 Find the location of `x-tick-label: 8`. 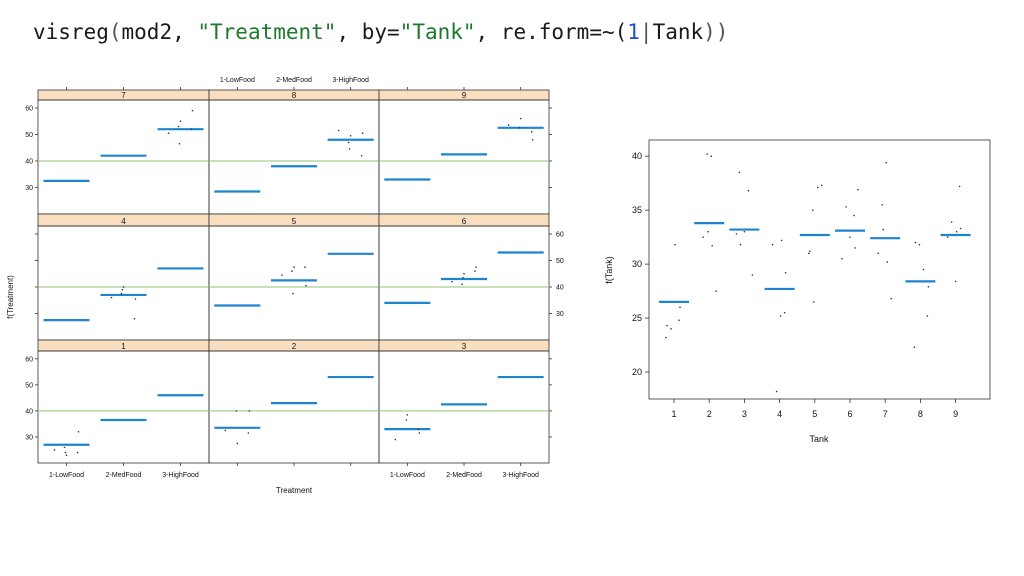

x-tick-label: 8 is located at coordinates (920, 414).